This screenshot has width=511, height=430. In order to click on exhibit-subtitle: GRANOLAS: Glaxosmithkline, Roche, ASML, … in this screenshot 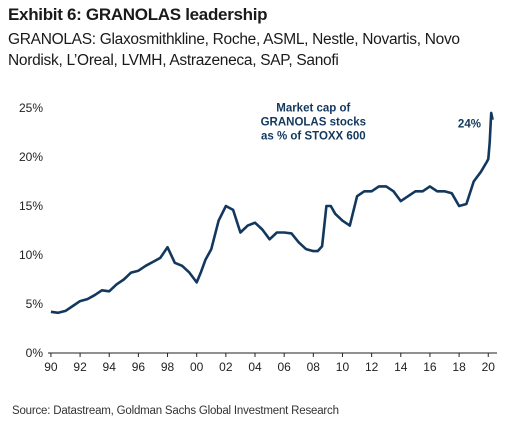, I will do `click(234, 50)`.